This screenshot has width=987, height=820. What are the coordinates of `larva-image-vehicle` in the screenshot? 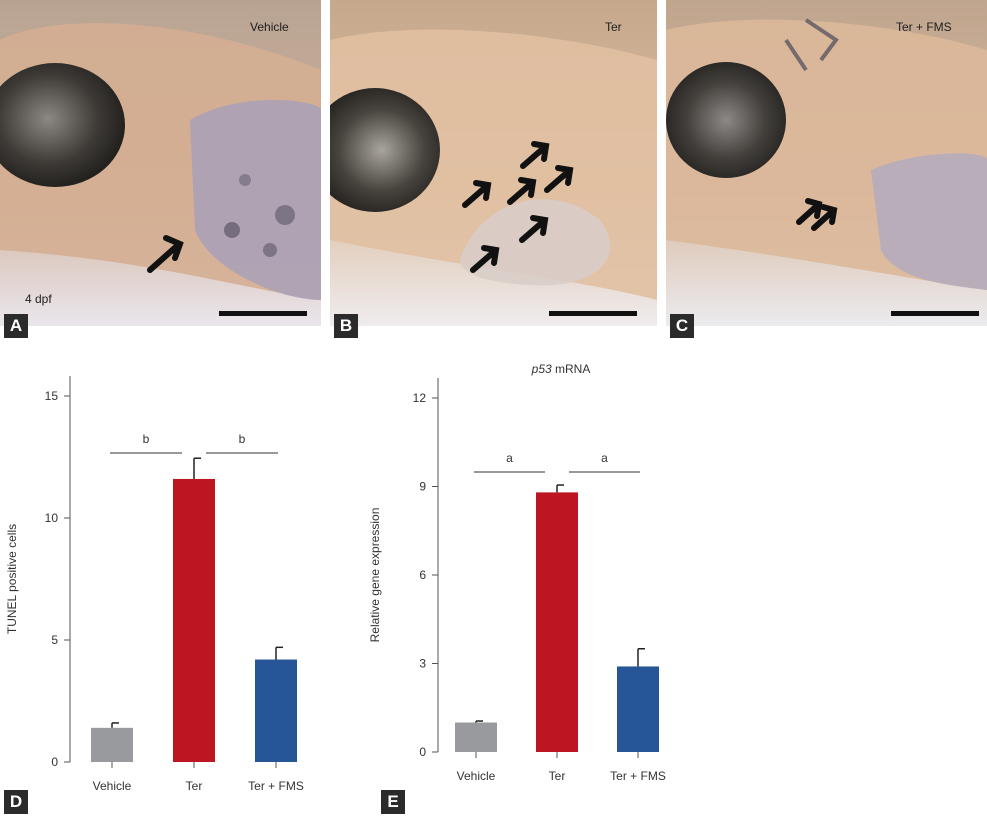 It's located at (160, 163).